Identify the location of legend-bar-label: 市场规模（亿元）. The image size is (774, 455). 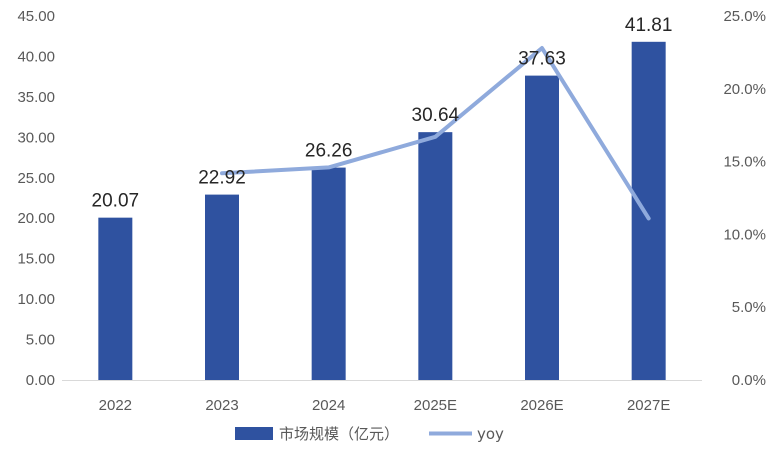
(339, 434).